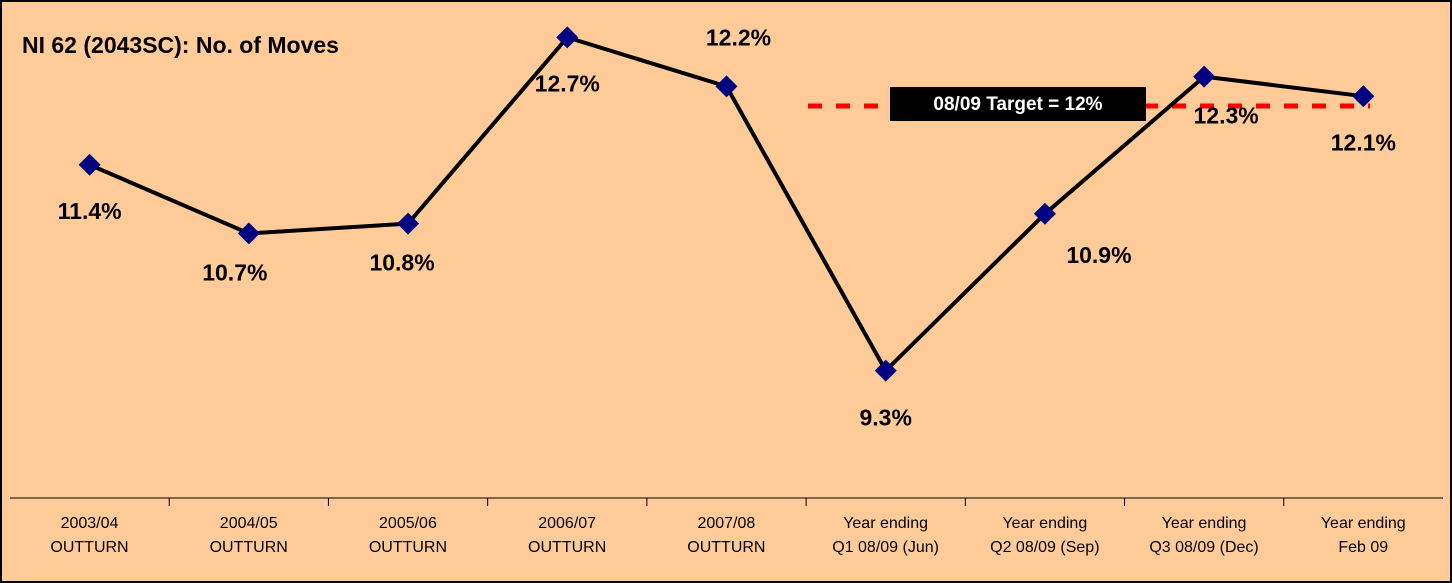 The width and height of the screenshot is (1452, 583). I want to click on x-tick-label: 2005/06 OUTTURN, so click(408, 535).